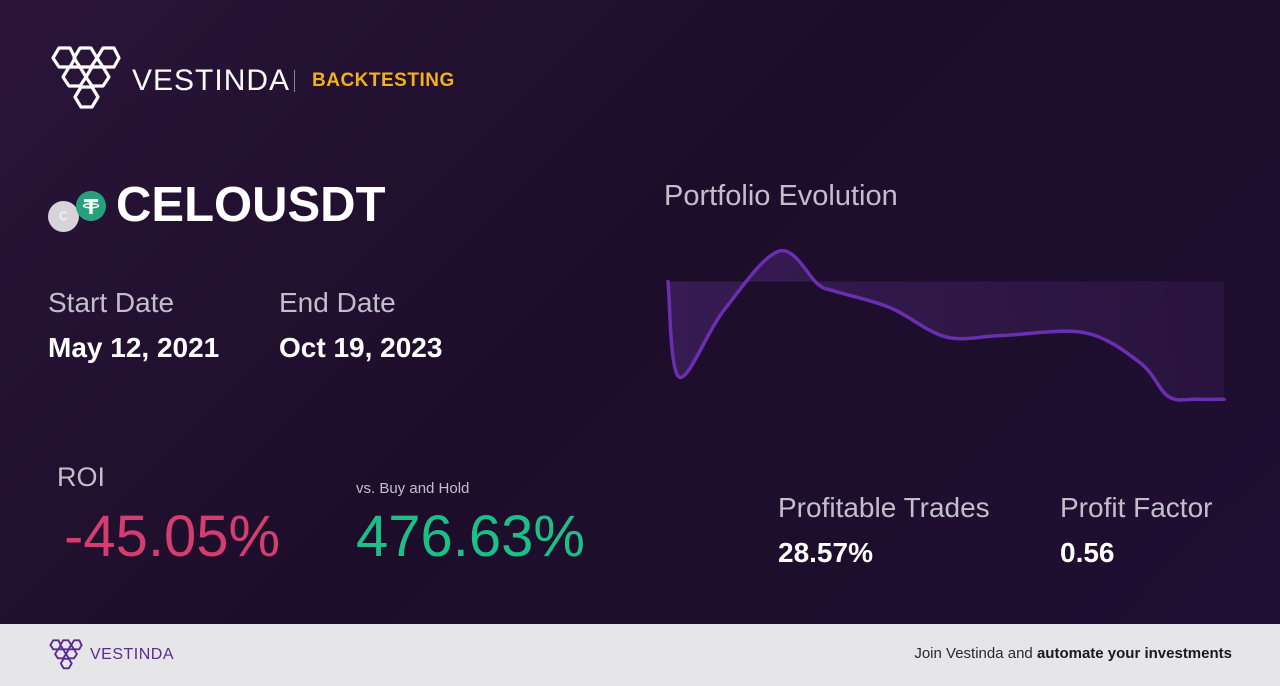  I want to click on pair-symbol: CELOUSDT, so click(251, 205).